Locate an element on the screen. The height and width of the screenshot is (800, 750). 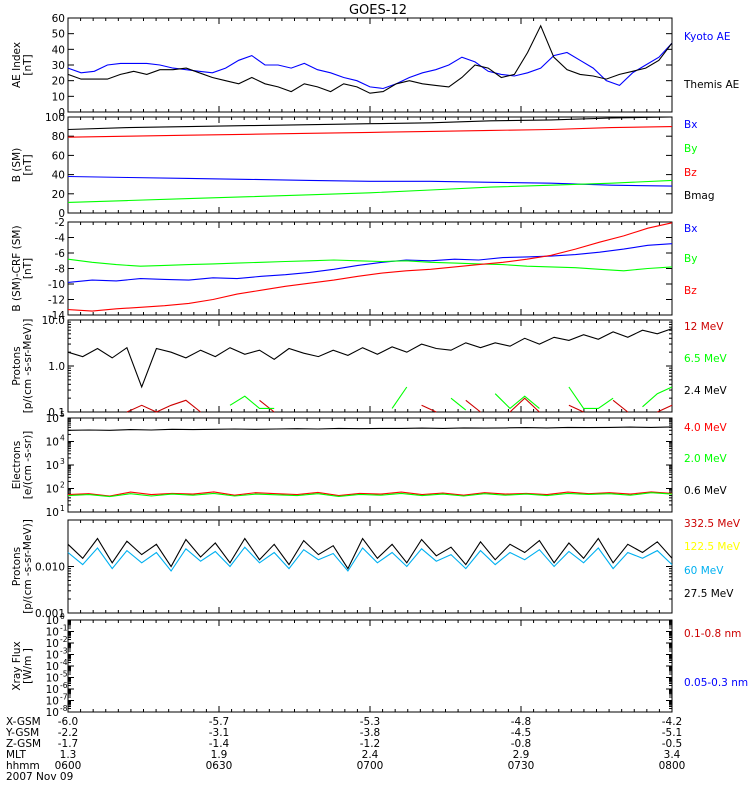
y-axis-label: [e/(cm -s-sr)] is located at coordinates (28, 465).